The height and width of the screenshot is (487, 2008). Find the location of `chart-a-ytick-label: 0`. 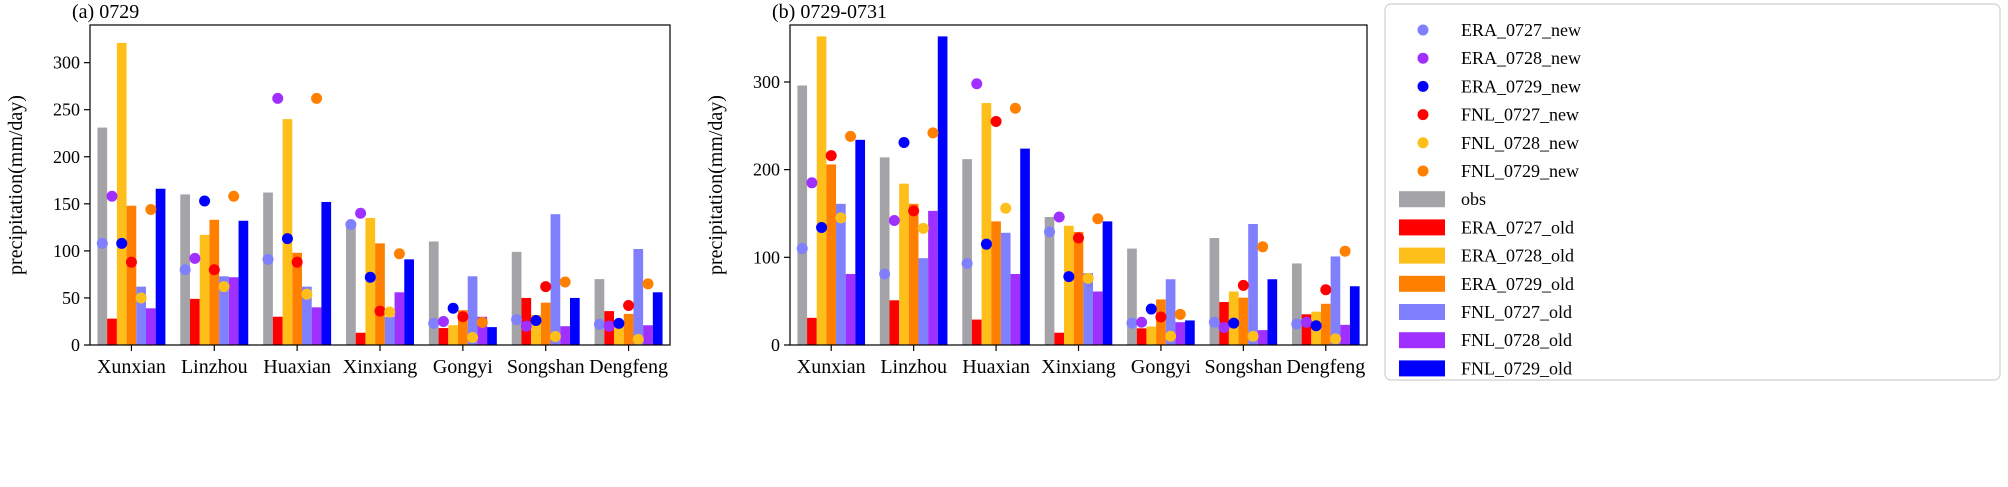

chart-a-ytick-label: 0 is located at coordinates (75, 345).